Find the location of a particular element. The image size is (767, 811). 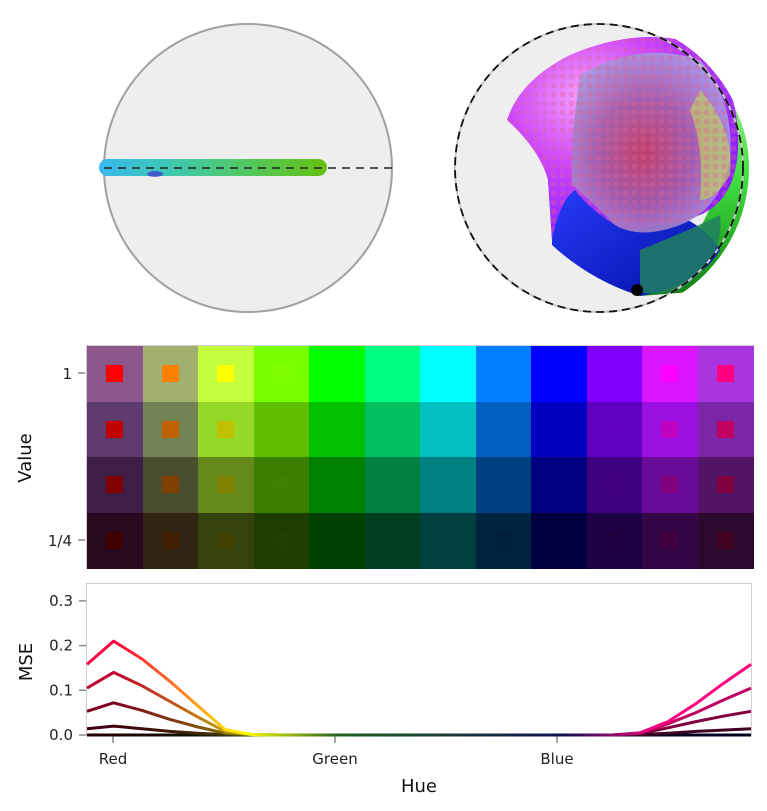

mse-tick-label: 0.0 is located at coordinates (61, 735).